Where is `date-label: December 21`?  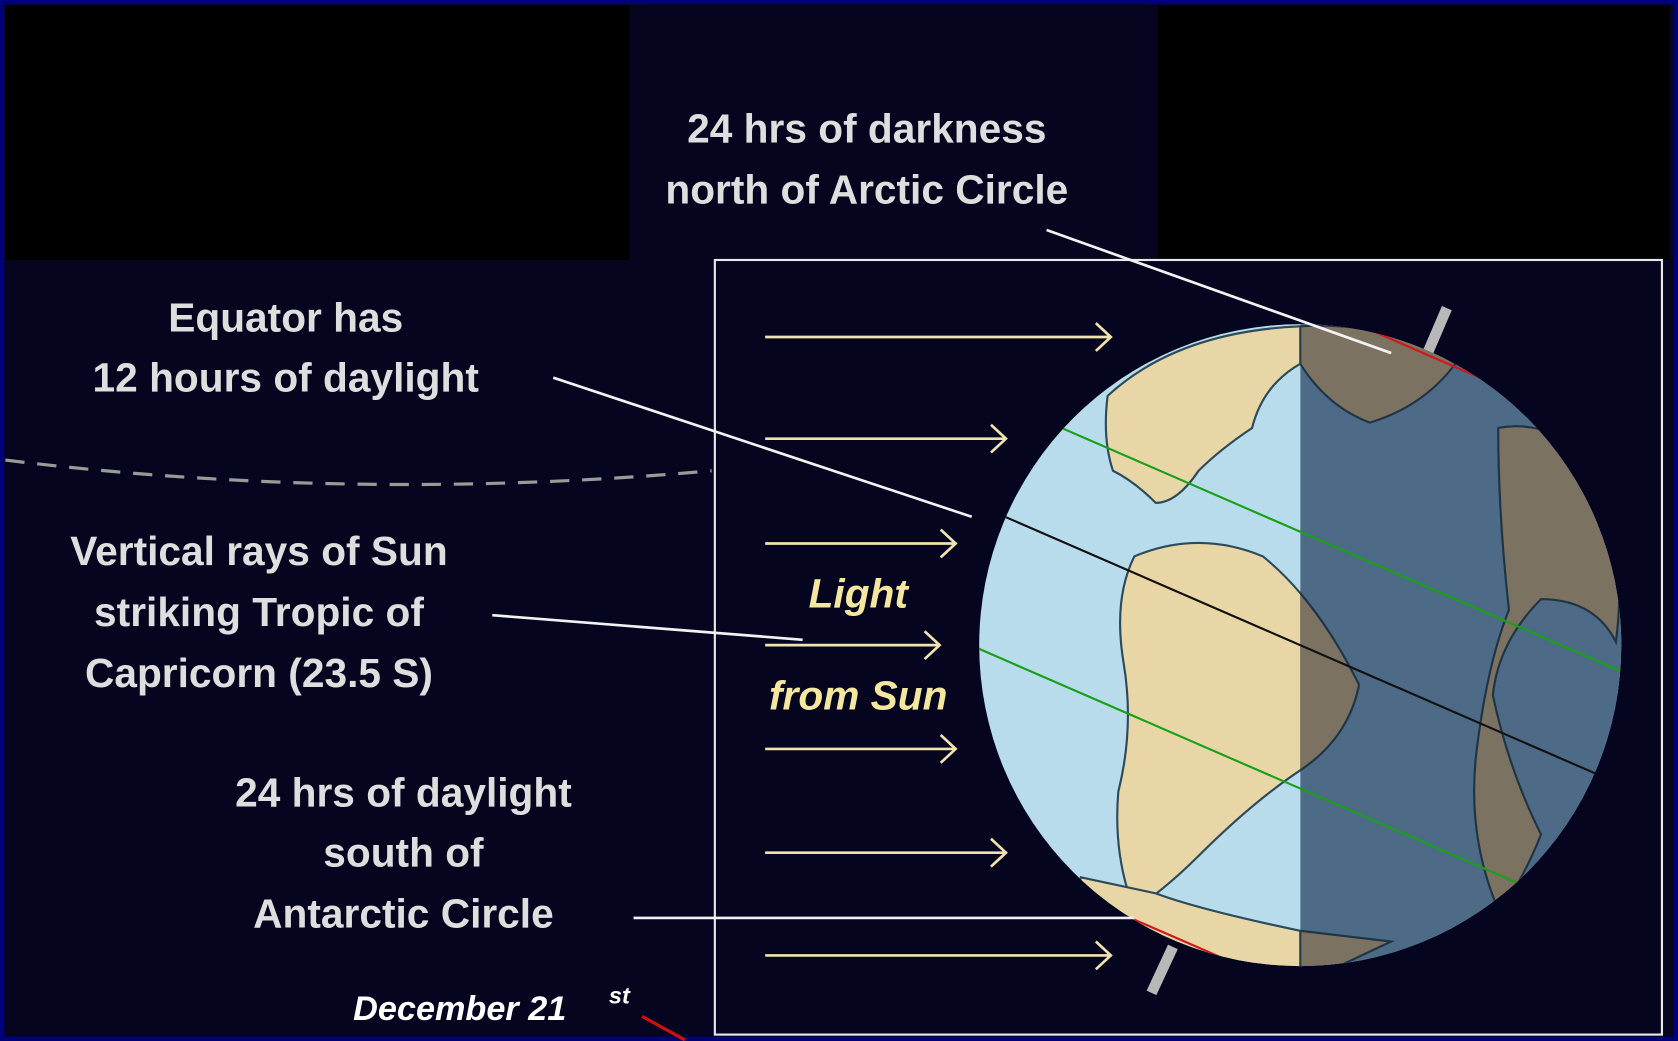 date-label: December 21 is located at coordinates (459, 1009).